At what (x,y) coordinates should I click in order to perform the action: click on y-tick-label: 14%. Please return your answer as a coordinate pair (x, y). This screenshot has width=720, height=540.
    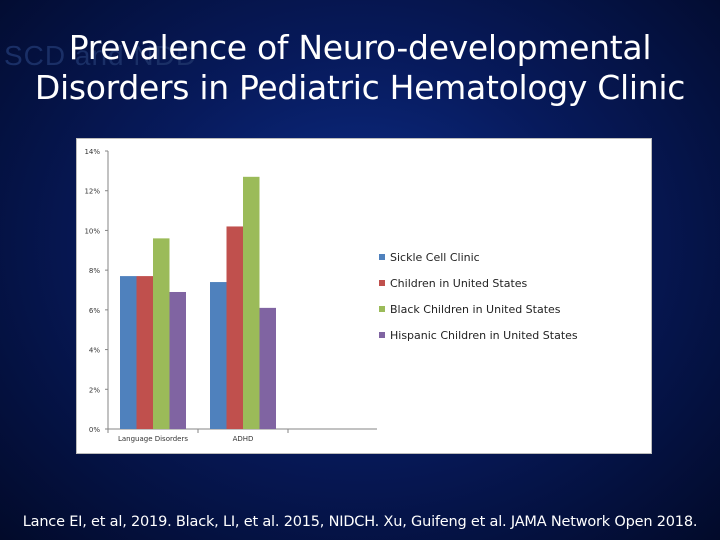
    Looking at the image, I should click on (92, 152).